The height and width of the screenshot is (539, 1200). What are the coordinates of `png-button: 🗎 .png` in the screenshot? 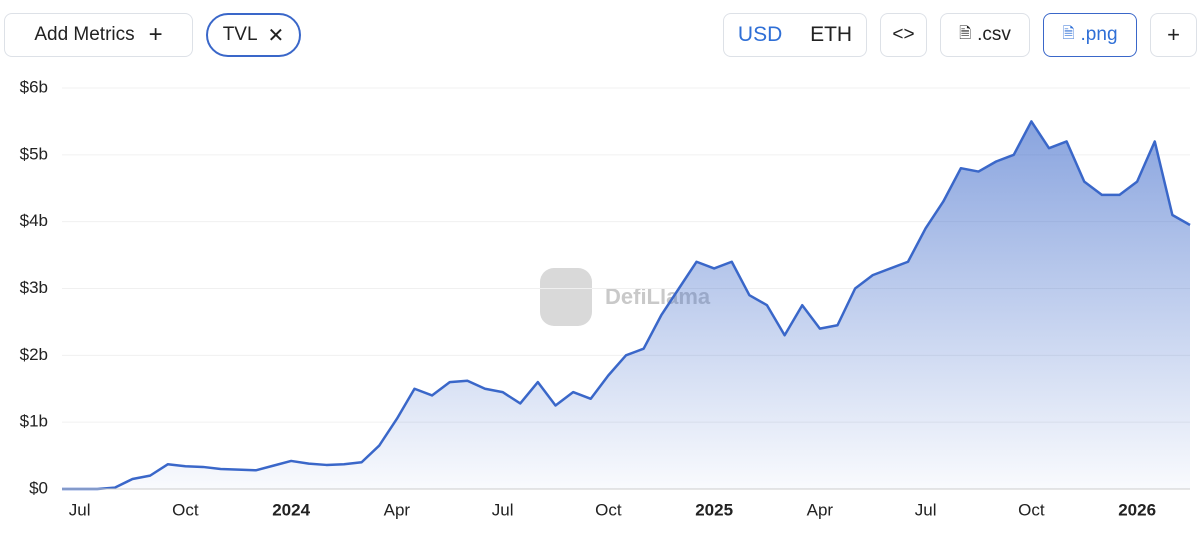 It's located at (1090, 35).